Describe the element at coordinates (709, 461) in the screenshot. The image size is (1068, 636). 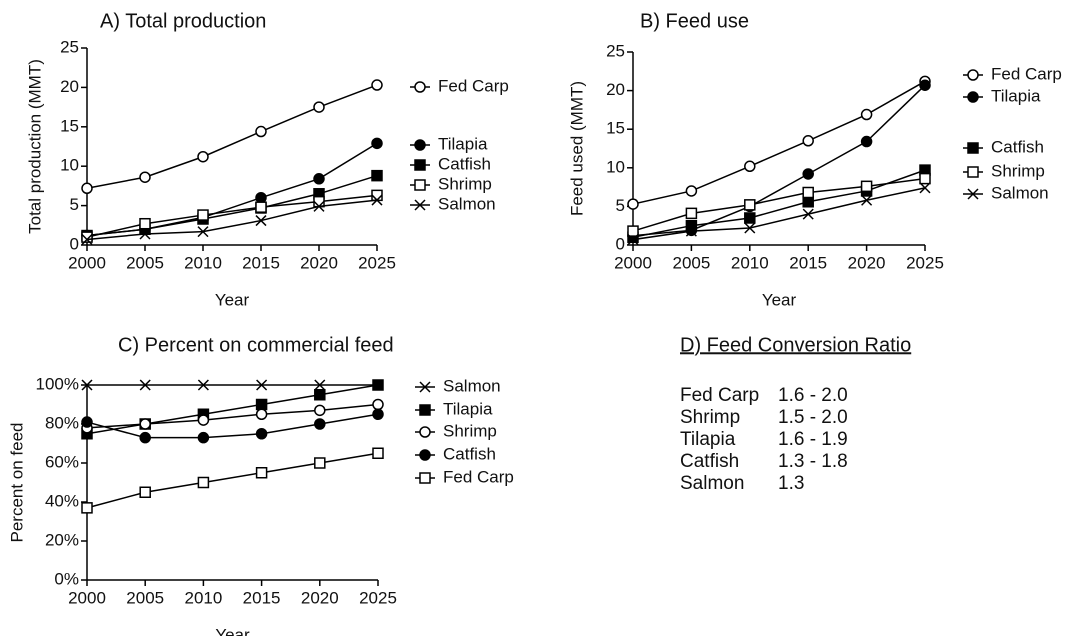
I see `table-cell: Catfish` at that location.